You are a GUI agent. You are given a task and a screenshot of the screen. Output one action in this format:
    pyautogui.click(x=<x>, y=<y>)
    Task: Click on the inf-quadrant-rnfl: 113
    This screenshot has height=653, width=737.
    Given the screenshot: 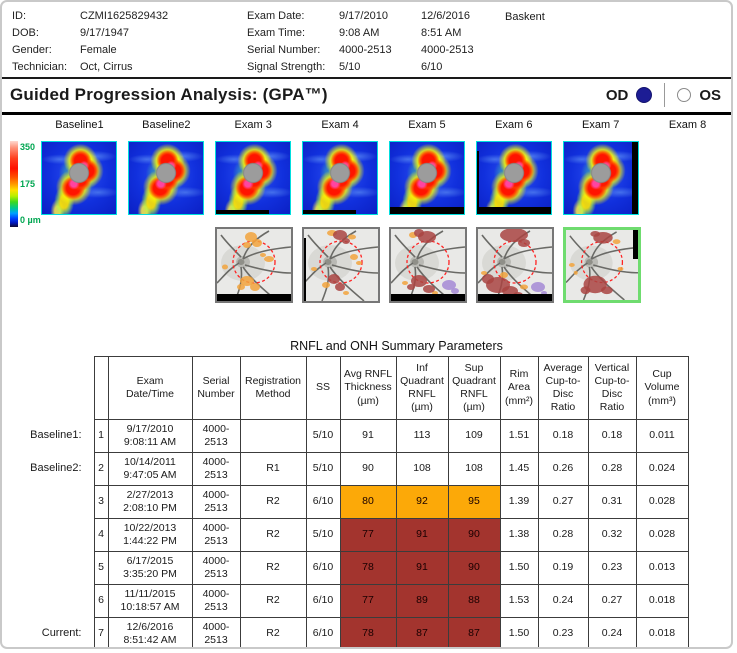 What is the action you would take?
    pyautogui.click(x=422, y=436)
    